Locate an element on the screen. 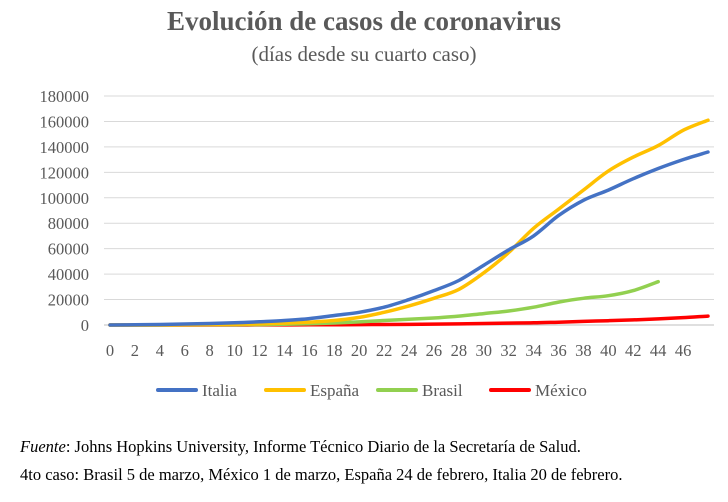  chart-subtitle: (días desde su cuarto caso) is located at coordinates (364, 54).